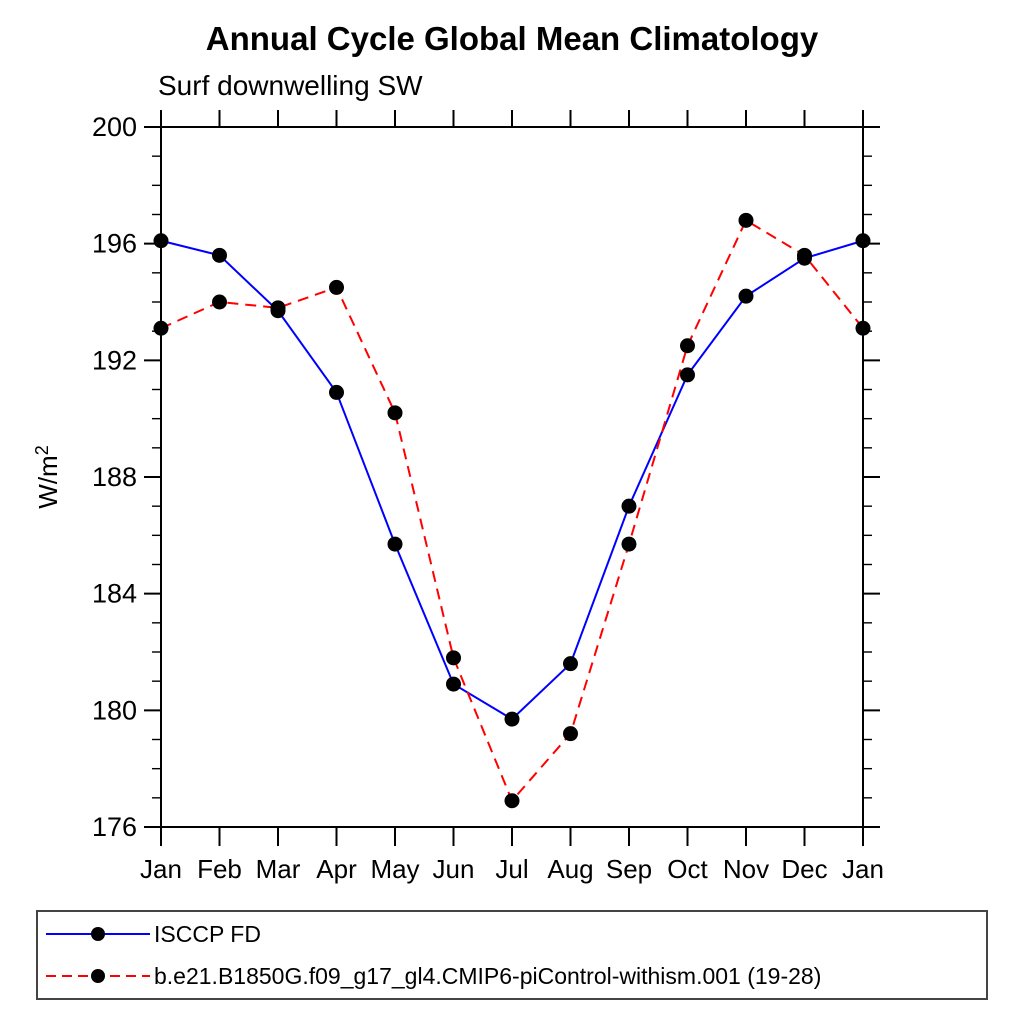 This screenshot has height=1024, width=1024. I want to click on x-tick-label: May, so click(394, 869).